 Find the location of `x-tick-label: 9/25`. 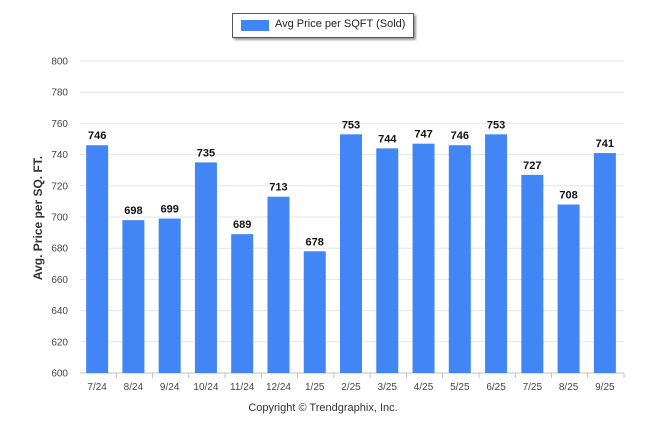

x-tick-label: 9/25 is located at coordinates (605, 387).